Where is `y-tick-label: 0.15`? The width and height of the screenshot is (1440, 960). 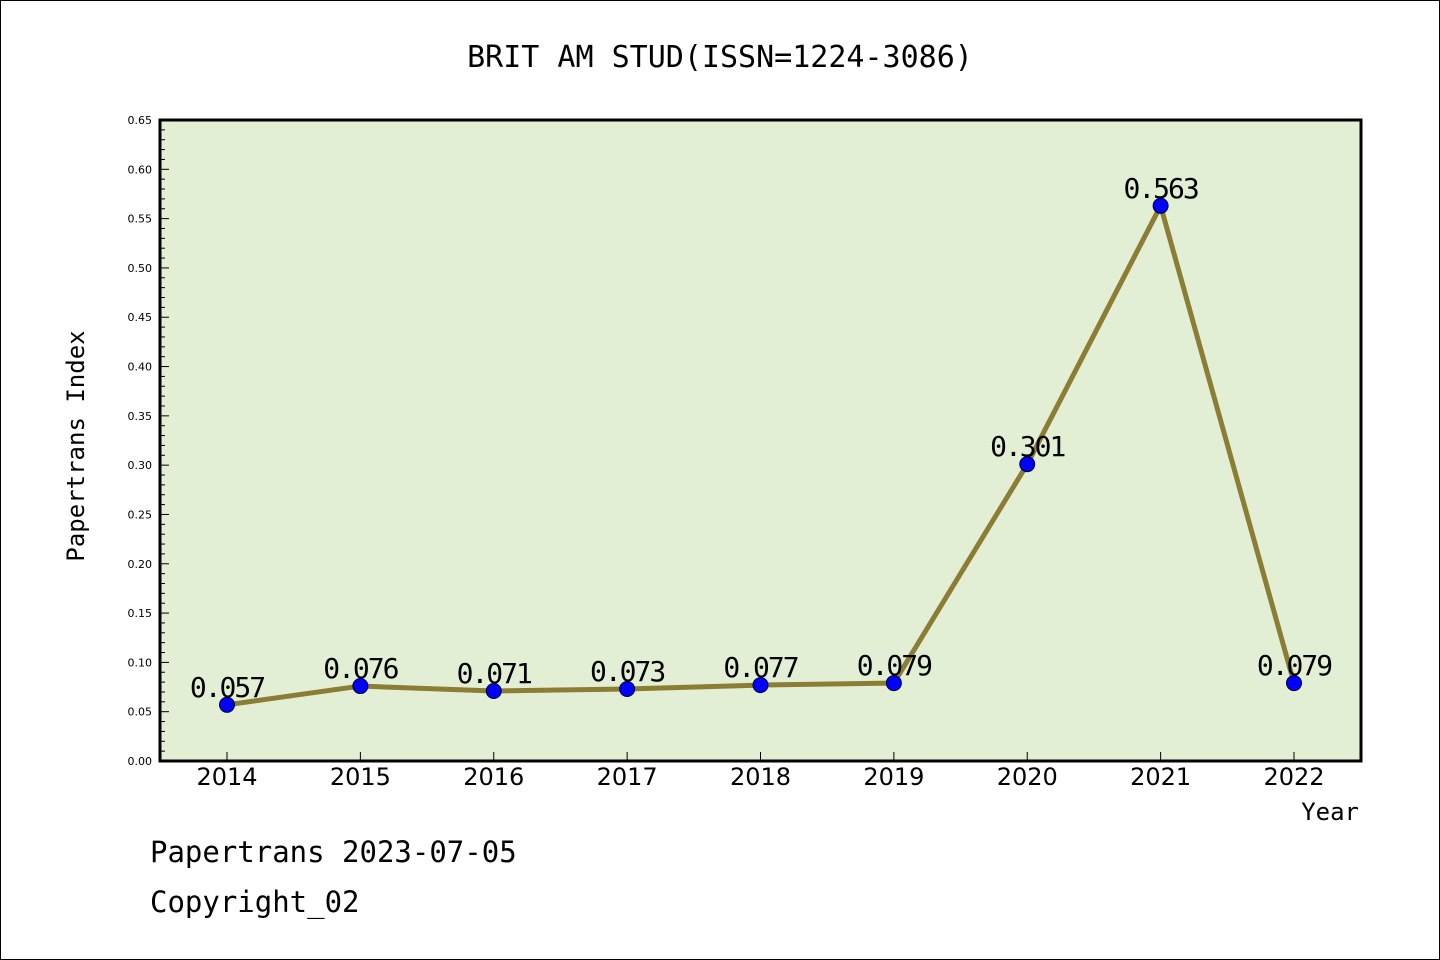
y-tick-label: 0.15 is located at coordinates (140, 613).